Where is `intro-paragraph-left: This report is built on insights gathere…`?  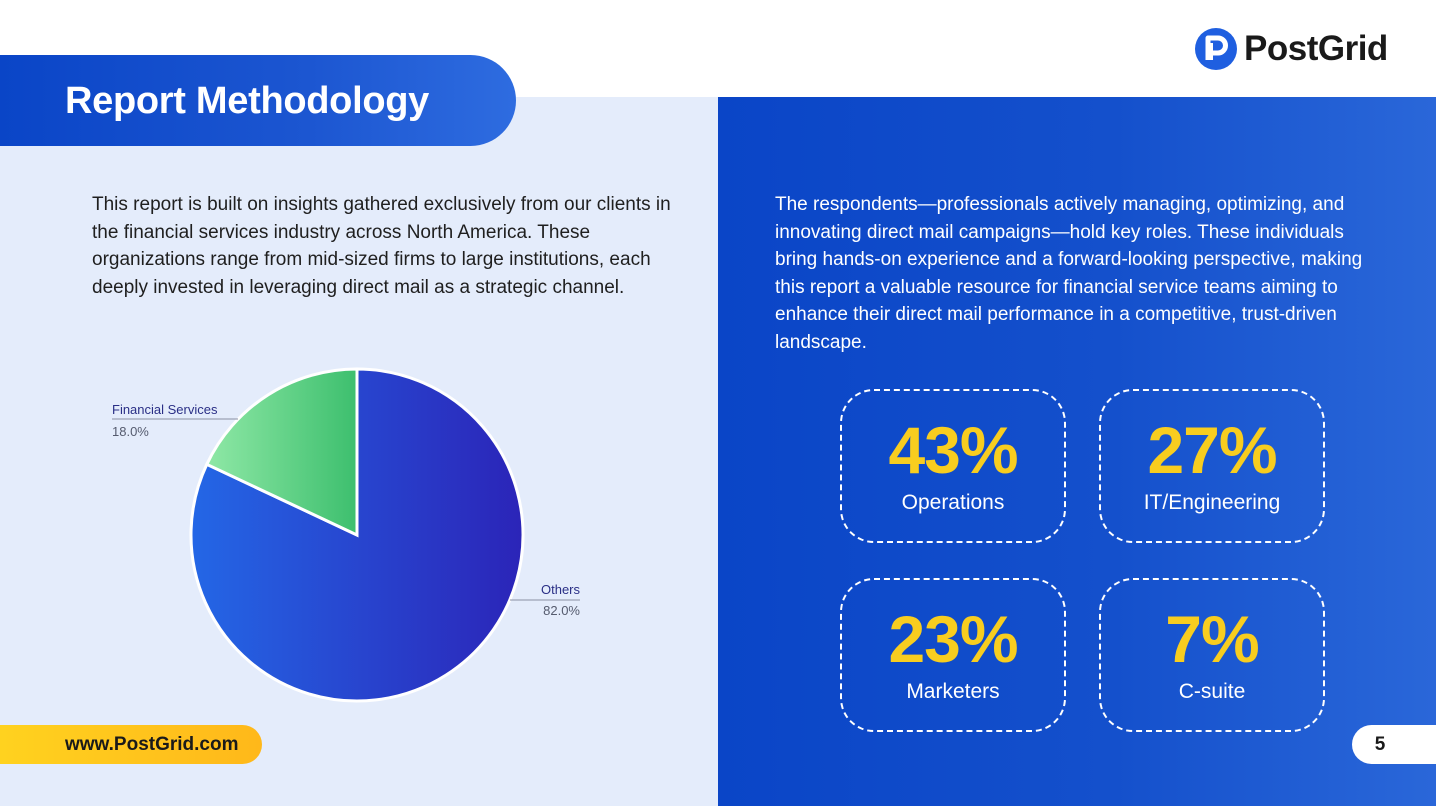 intro-paragraph-left: This report is built on insights gathere… is located at coordinates (381, 246).